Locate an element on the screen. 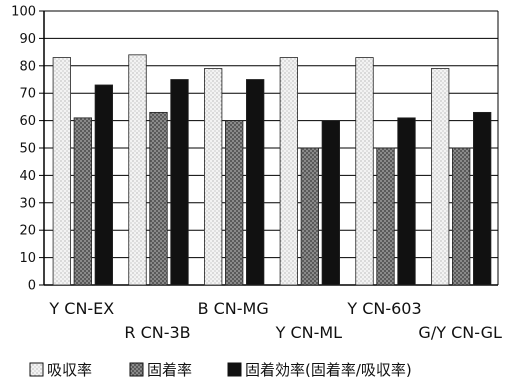  x-category-label: R CN-3B is located at coordinates (157, 332).